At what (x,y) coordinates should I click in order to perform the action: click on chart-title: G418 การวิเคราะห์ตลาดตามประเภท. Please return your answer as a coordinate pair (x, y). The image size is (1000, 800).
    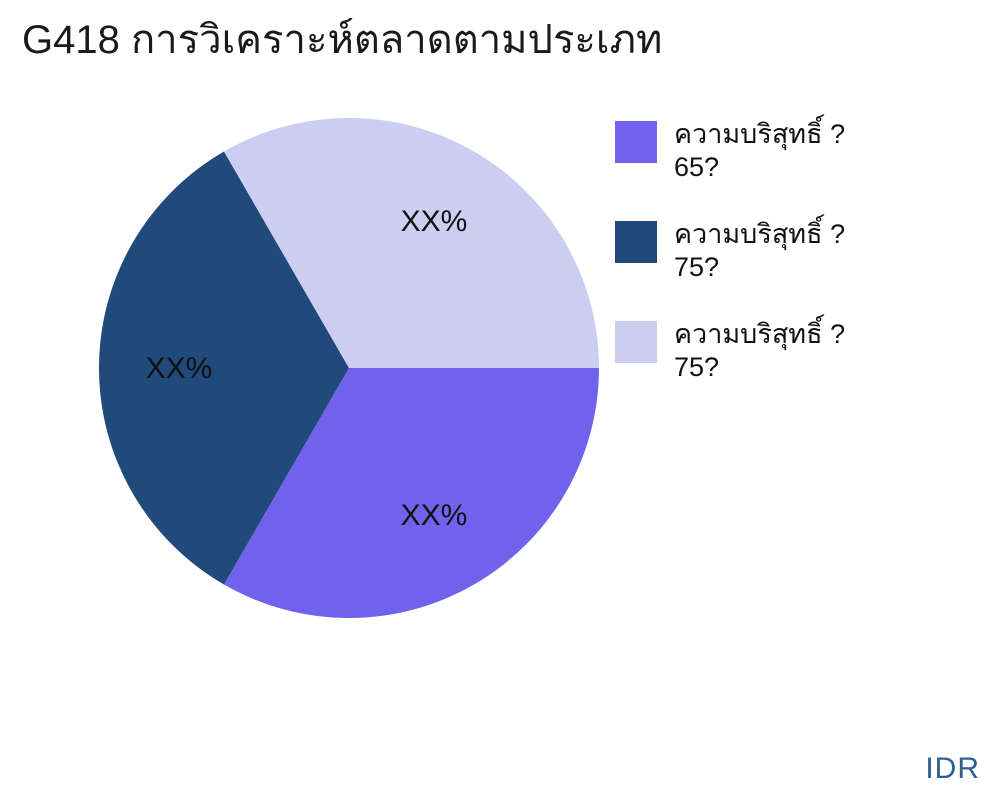
    Looking at the image, I should click on (342, 40).